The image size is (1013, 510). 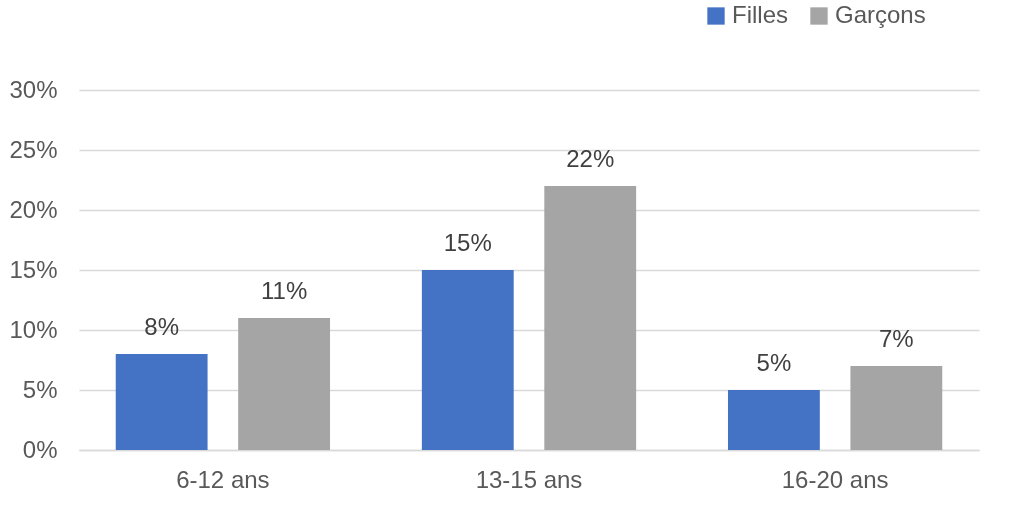 What do you see at coordinates (33, 329) in the screenshot?
I see `y-tick-label: 10%` at bounding box center [33, 329].